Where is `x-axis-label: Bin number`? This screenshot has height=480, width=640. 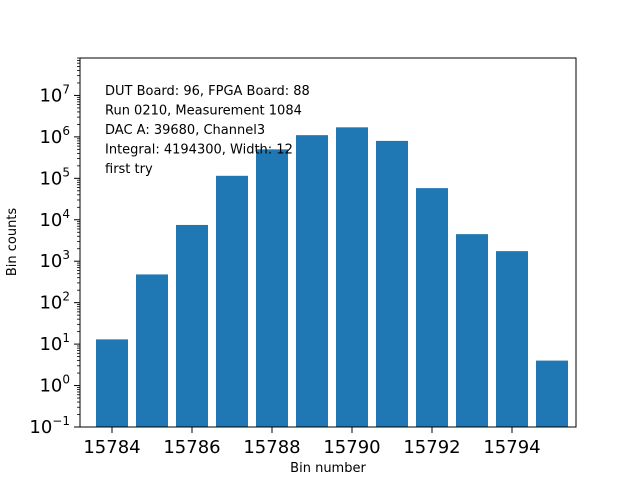
x-axis-label: Bin number is located at coordinates (328, 468).